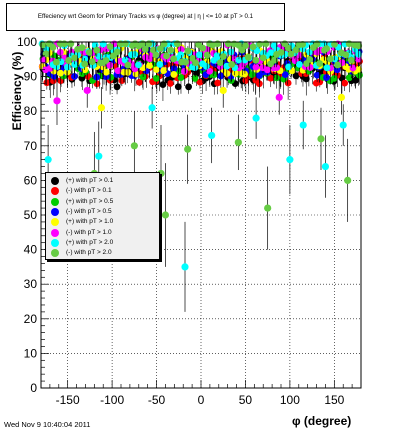 Image resolution: width=400 pixels, height=433 pixels. What do you see at coordinates (290, 400) in the screenshot?
I see `x-tick-label: 100` at bounding box center [290, 400].